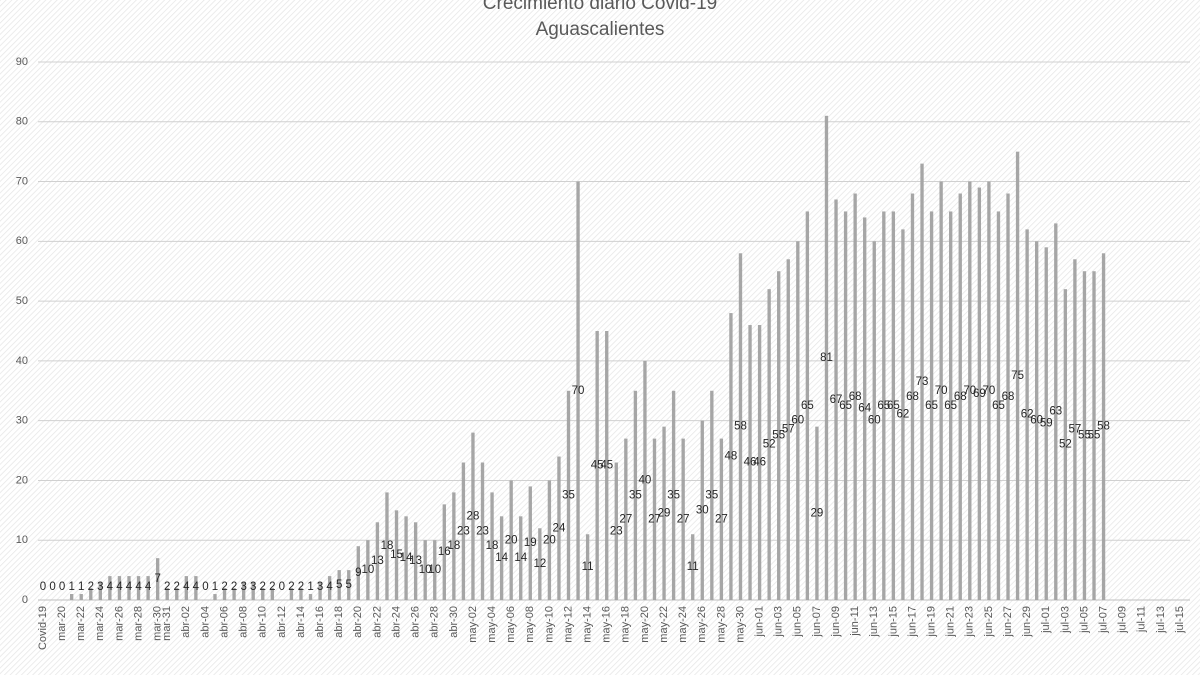 Image resolution: width=1200 pixels, height=675 pixels. What do you see at coordinates (750, 463) in the screenshot?
I see `data-label: 46` at bounding box center [750, 463].